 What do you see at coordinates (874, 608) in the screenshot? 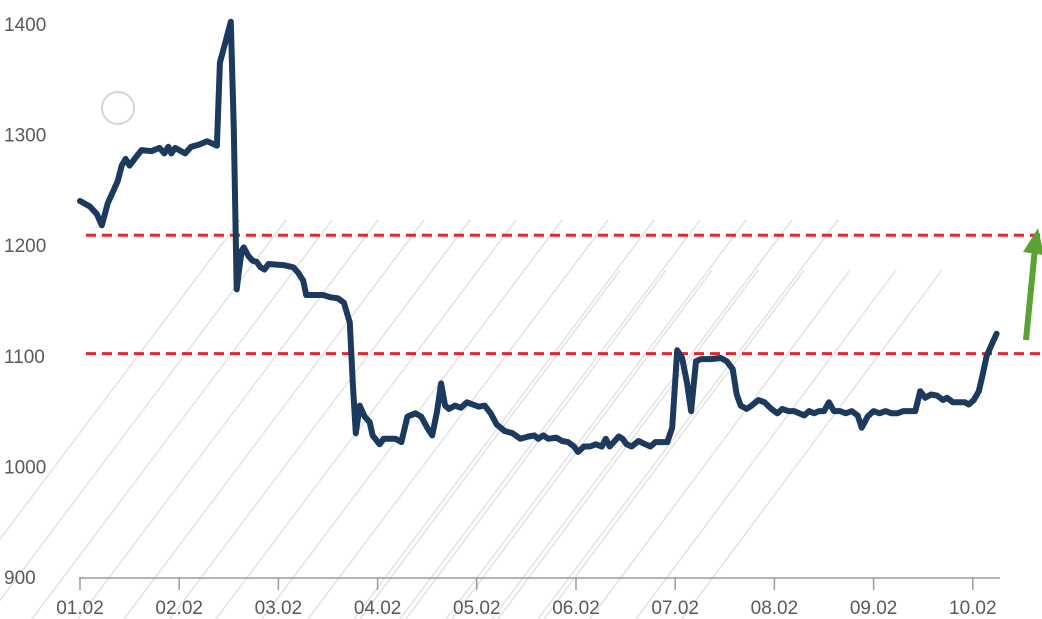
I see `x-tick-label: 09.02` at bounding box center [874, 608].